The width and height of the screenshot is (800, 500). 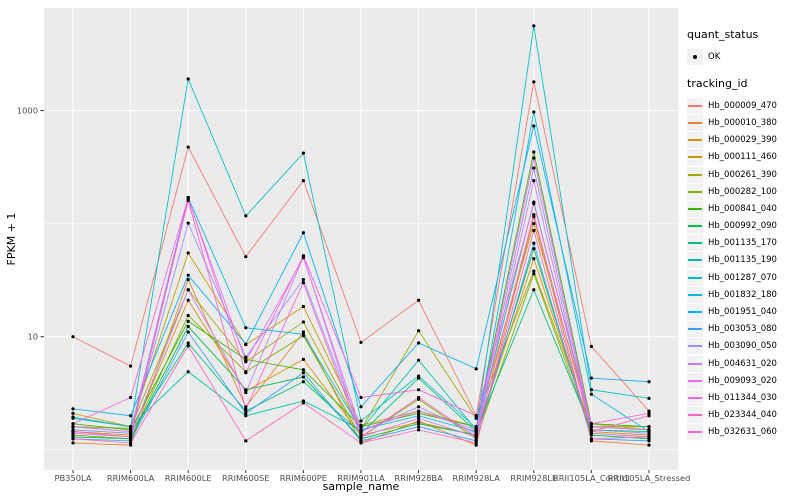 I want to click on legend-entry-Hb_001135_190: Hb_001135_190, so click(x=743, y=260).